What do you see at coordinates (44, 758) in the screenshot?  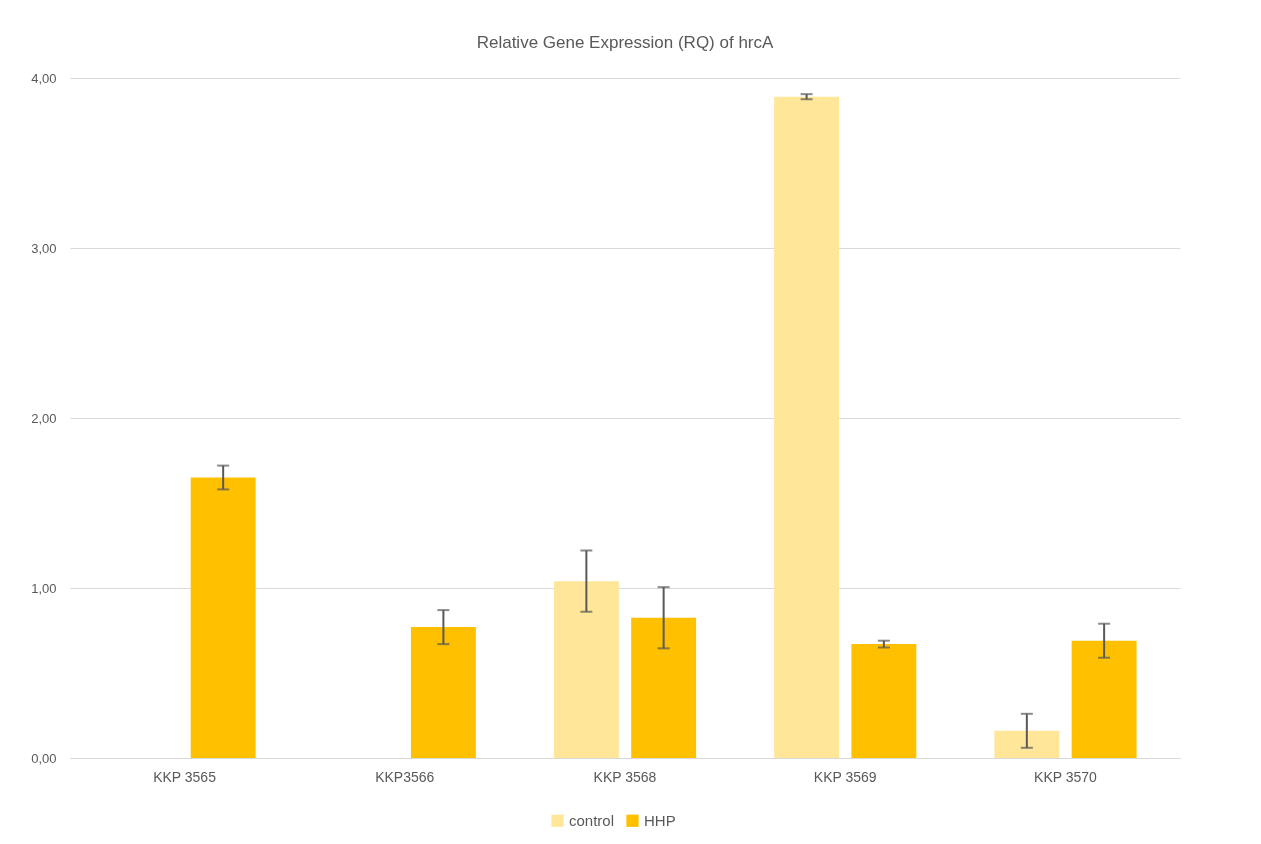 I see `y-tick-label: 0,00` at bounding box center [44, 758].